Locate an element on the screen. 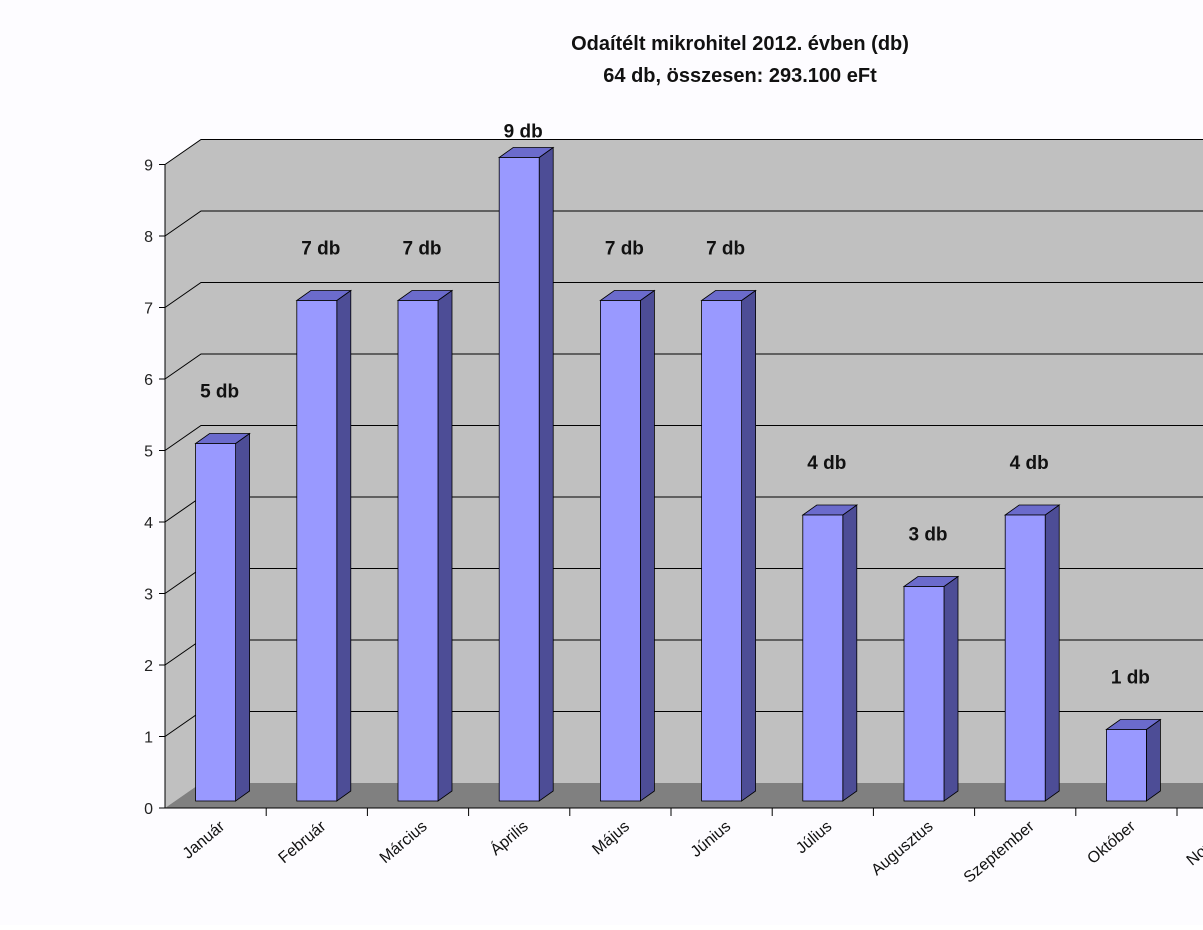 Image resolution: width=1203 pixels, height=930 pixels. x-category-label: Május is located at coordinates (611, 838).